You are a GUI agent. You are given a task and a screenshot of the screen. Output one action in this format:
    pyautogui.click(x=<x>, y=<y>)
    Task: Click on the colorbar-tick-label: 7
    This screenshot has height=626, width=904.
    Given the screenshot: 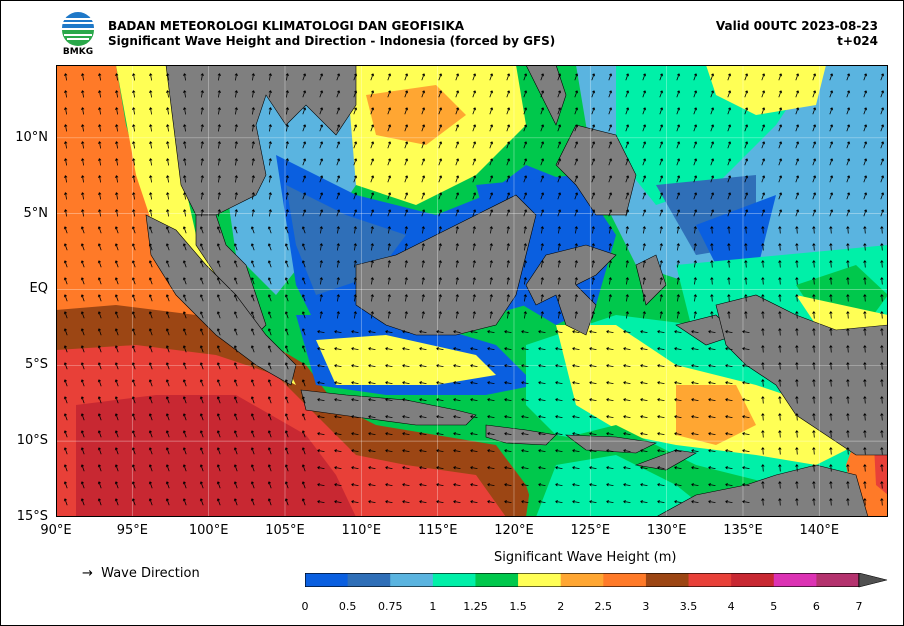 What is the action you would take?
    pyautogui.click(x=859, y=606)
    